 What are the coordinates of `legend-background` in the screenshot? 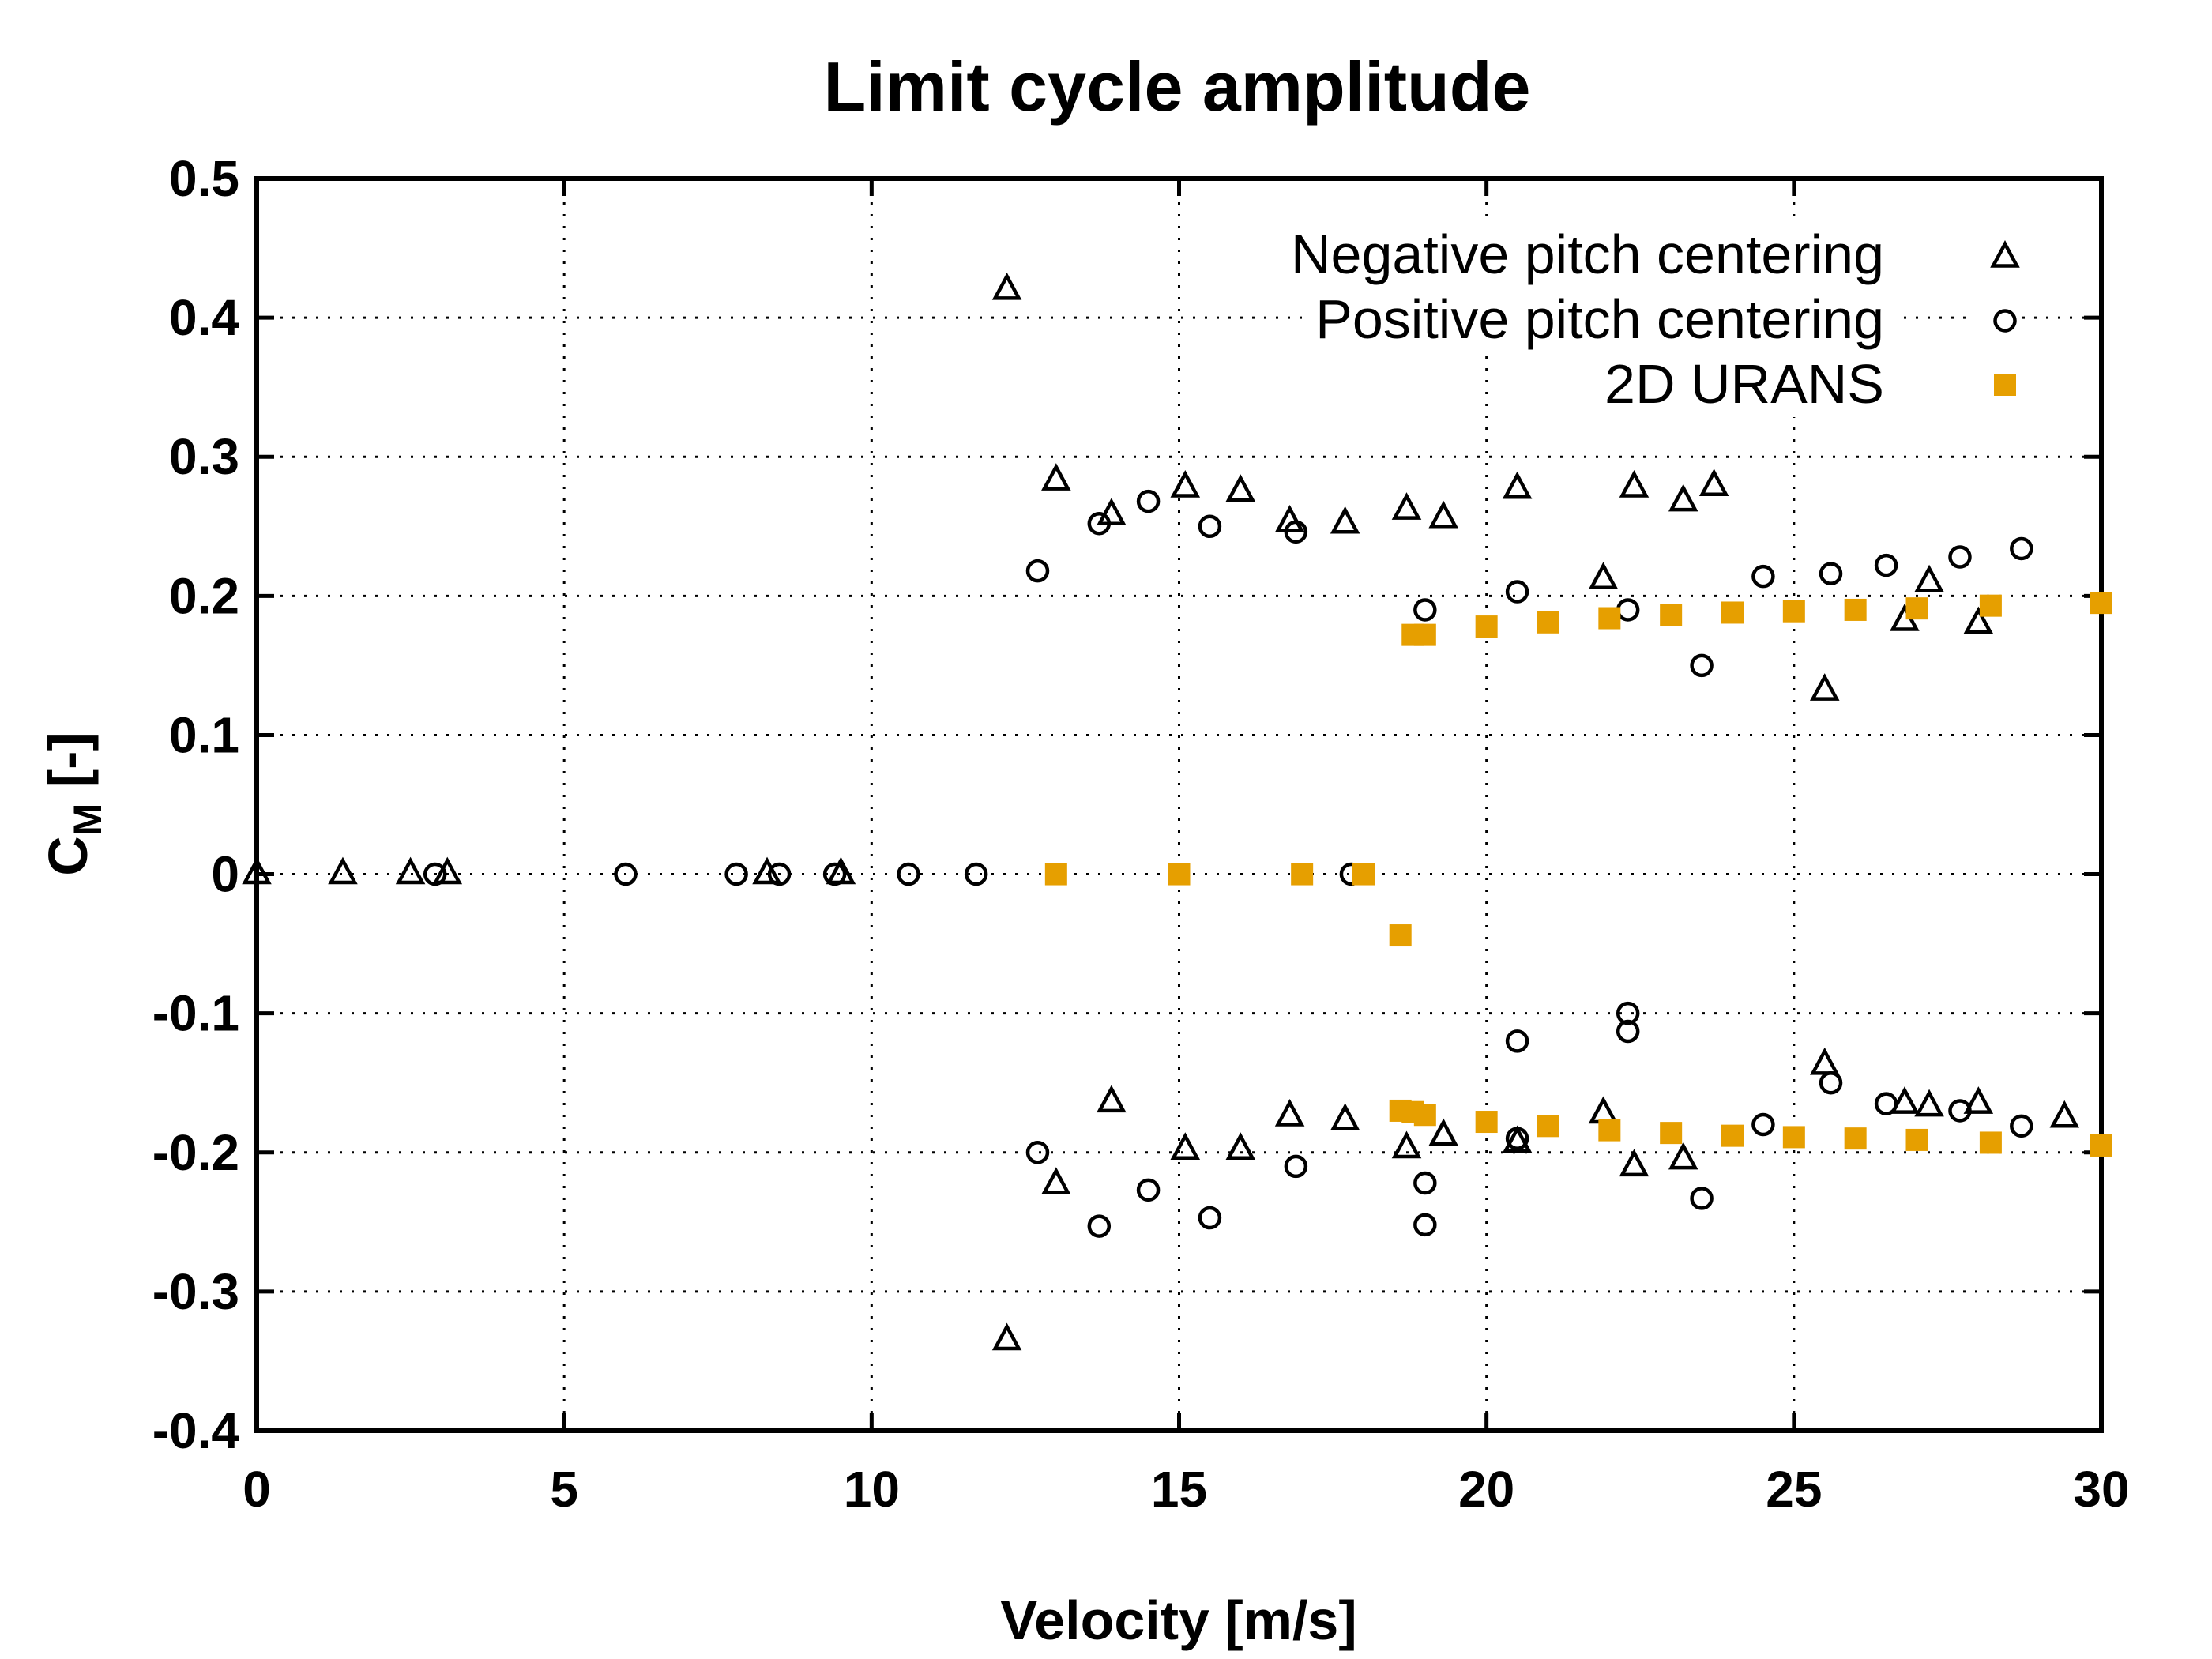 It's located at (1651, 321).